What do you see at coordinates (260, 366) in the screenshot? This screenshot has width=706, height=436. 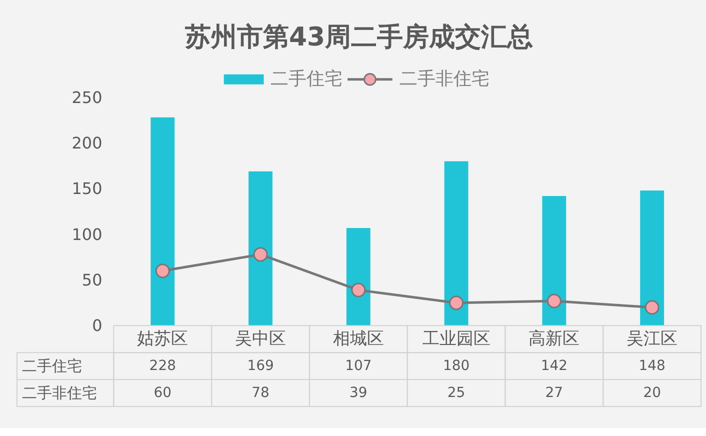 I see `data-label: 169` at bounding box center [260, 366].